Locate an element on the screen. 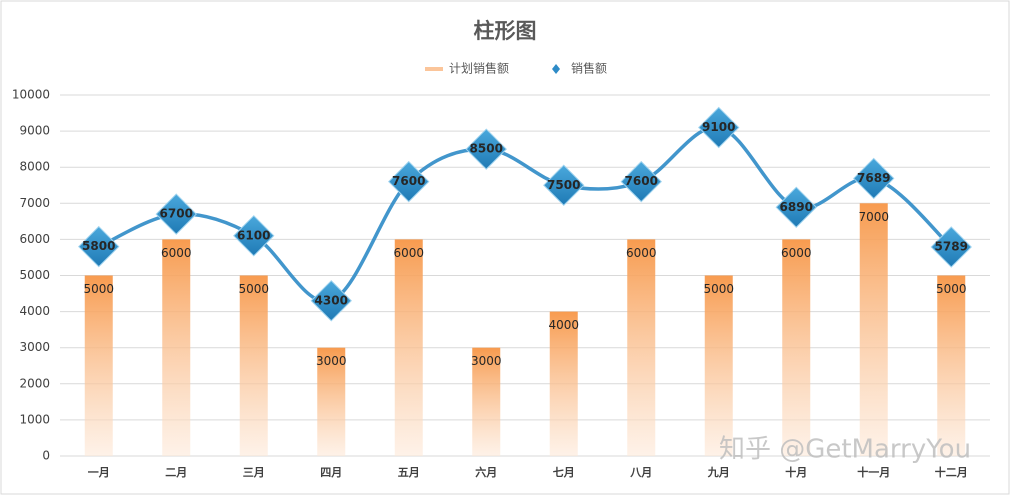  x-tick-label: 十月 is located at coordinates (796, 472).